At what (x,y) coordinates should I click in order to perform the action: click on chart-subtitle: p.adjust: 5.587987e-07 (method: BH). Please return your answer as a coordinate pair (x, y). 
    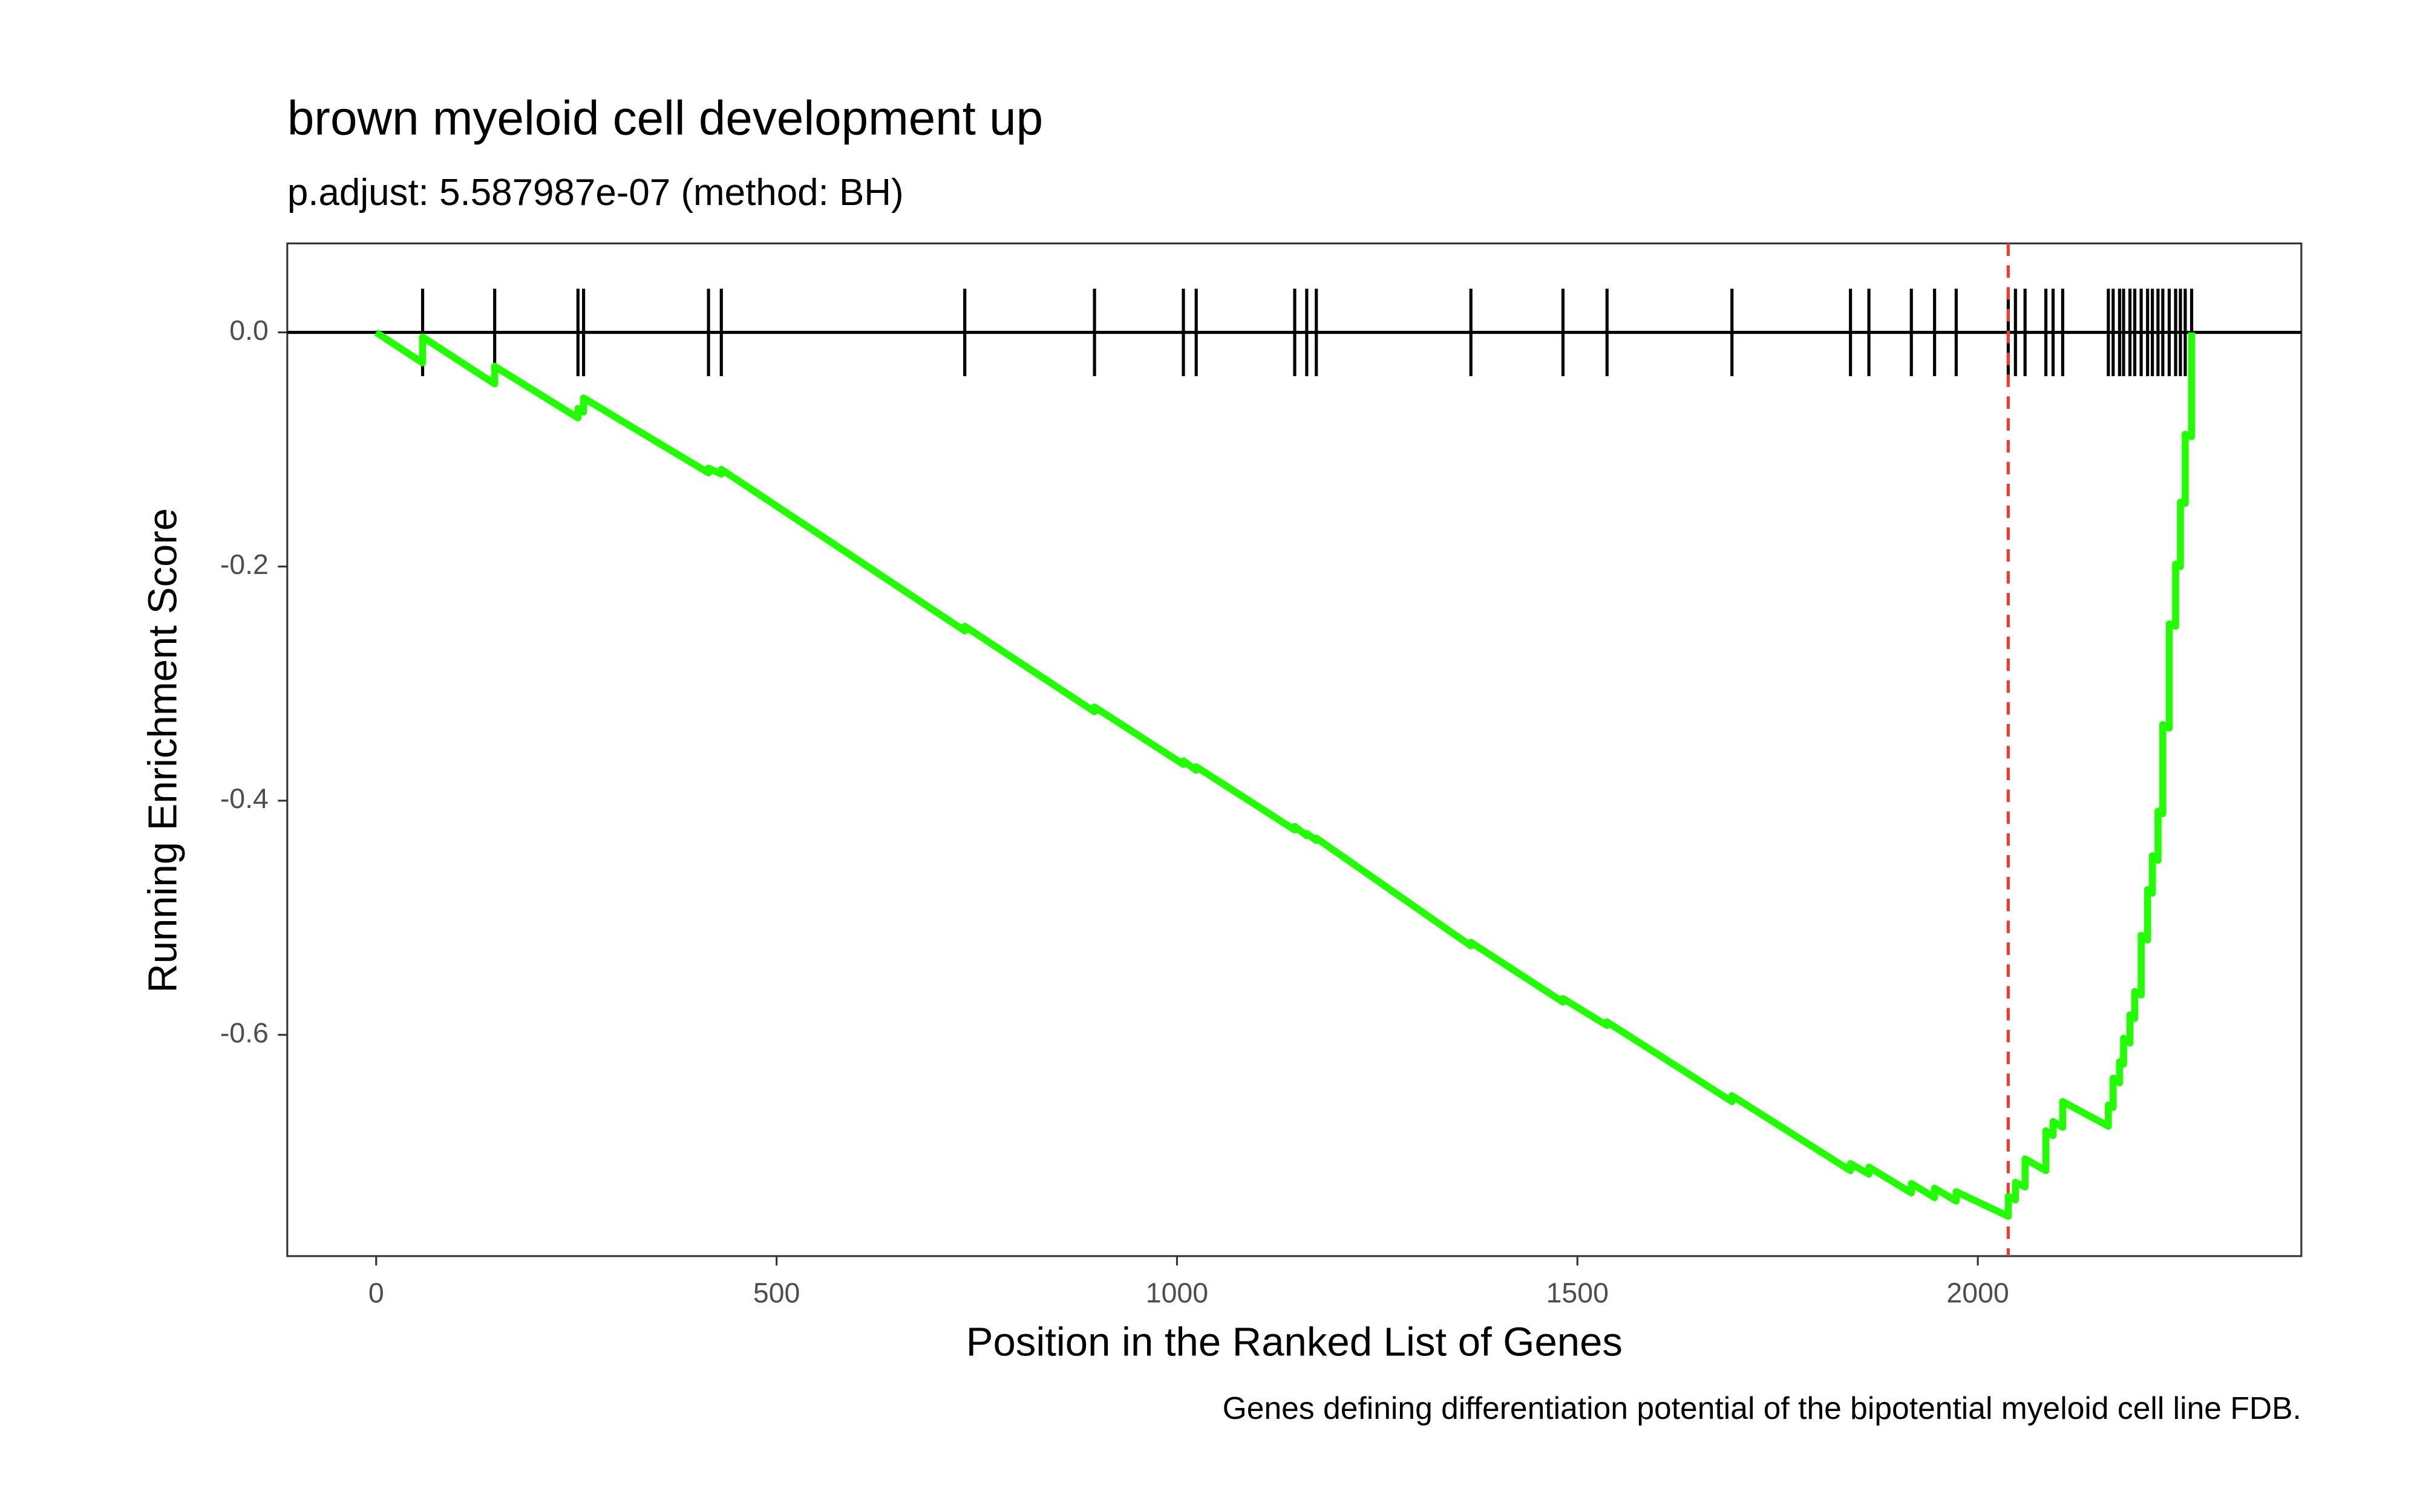
    Looking at the image, I should click on (595, 193).